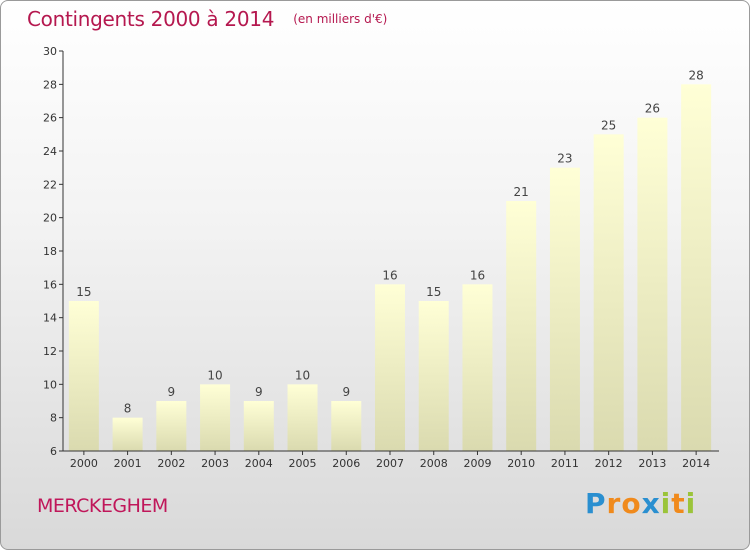 This screenshot has height=550, width=750. What do you see at coordinates (53, 418) in the screenshot?
I see `y-tick-label: 8` at bounding box center [53, 418].